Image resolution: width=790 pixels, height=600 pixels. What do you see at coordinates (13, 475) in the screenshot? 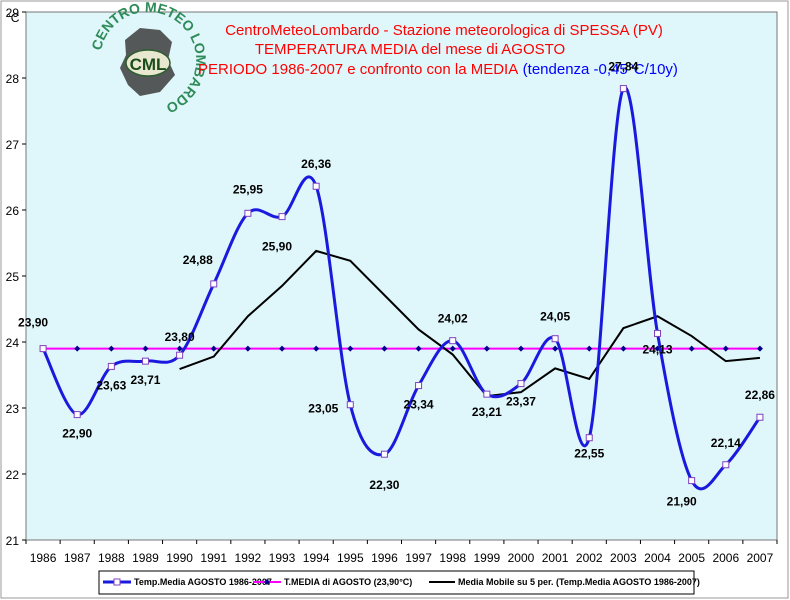
I see `y-tick-label: 22` at bounding box center [13, 475].